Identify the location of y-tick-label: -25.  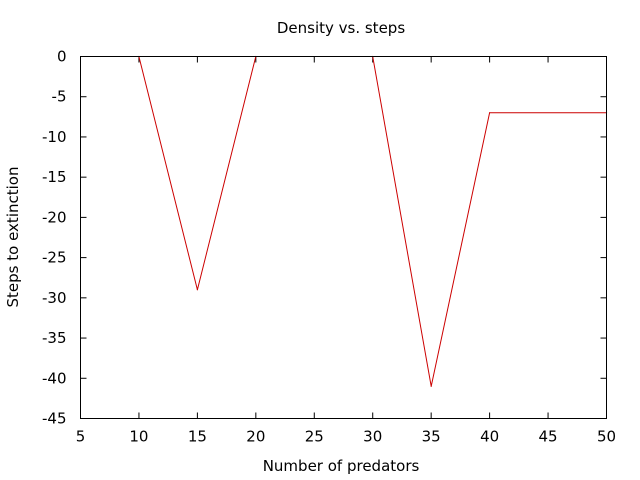
(54, 258).